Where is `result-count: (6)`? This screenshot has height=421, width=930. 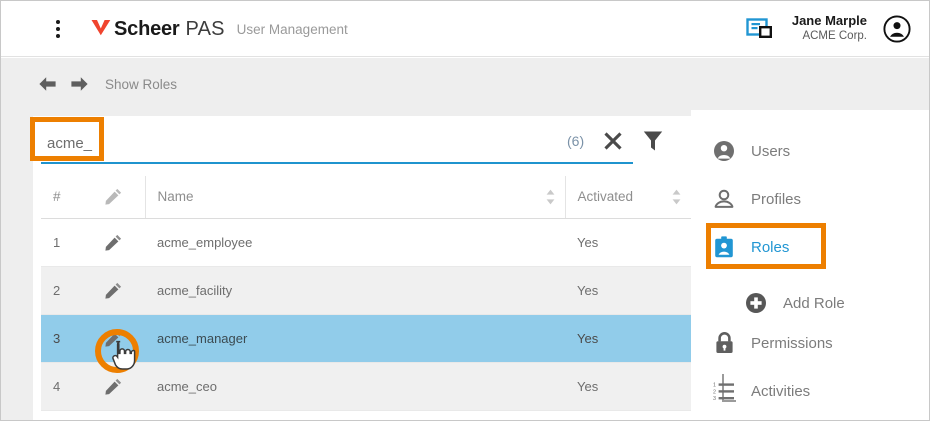 result-count: (6) is located at coordinates (576, 141).